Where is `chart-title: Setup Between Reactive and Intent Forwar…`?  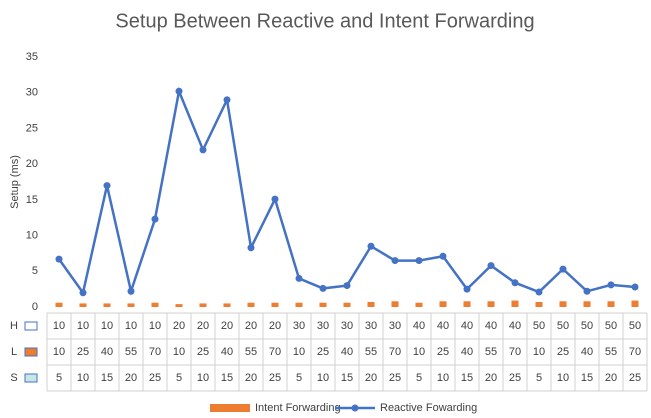 chart-title: Setup Between Reactive and Intent Forwar… is located at coordinates (324, 21).